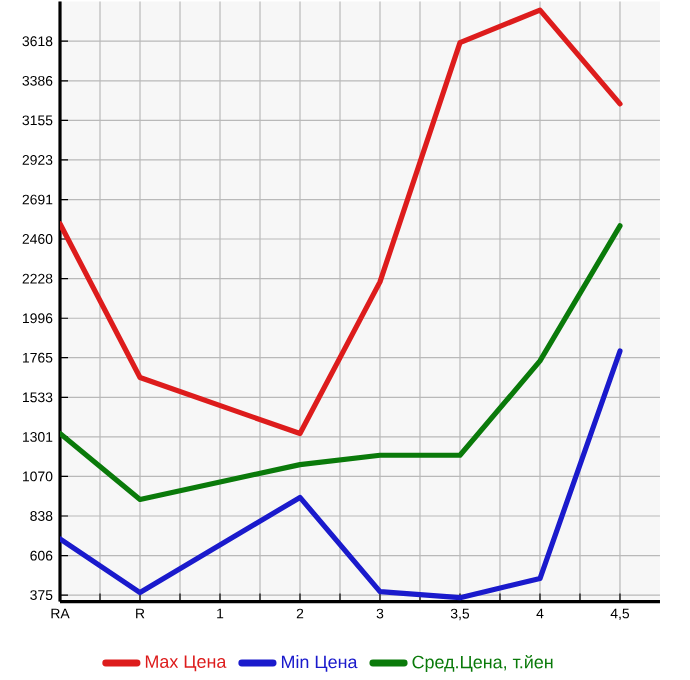  Describe the element at coordinates (482, 664) in the screenshot. I see `legend-label: Сред.Цена, т.йен` at that location.